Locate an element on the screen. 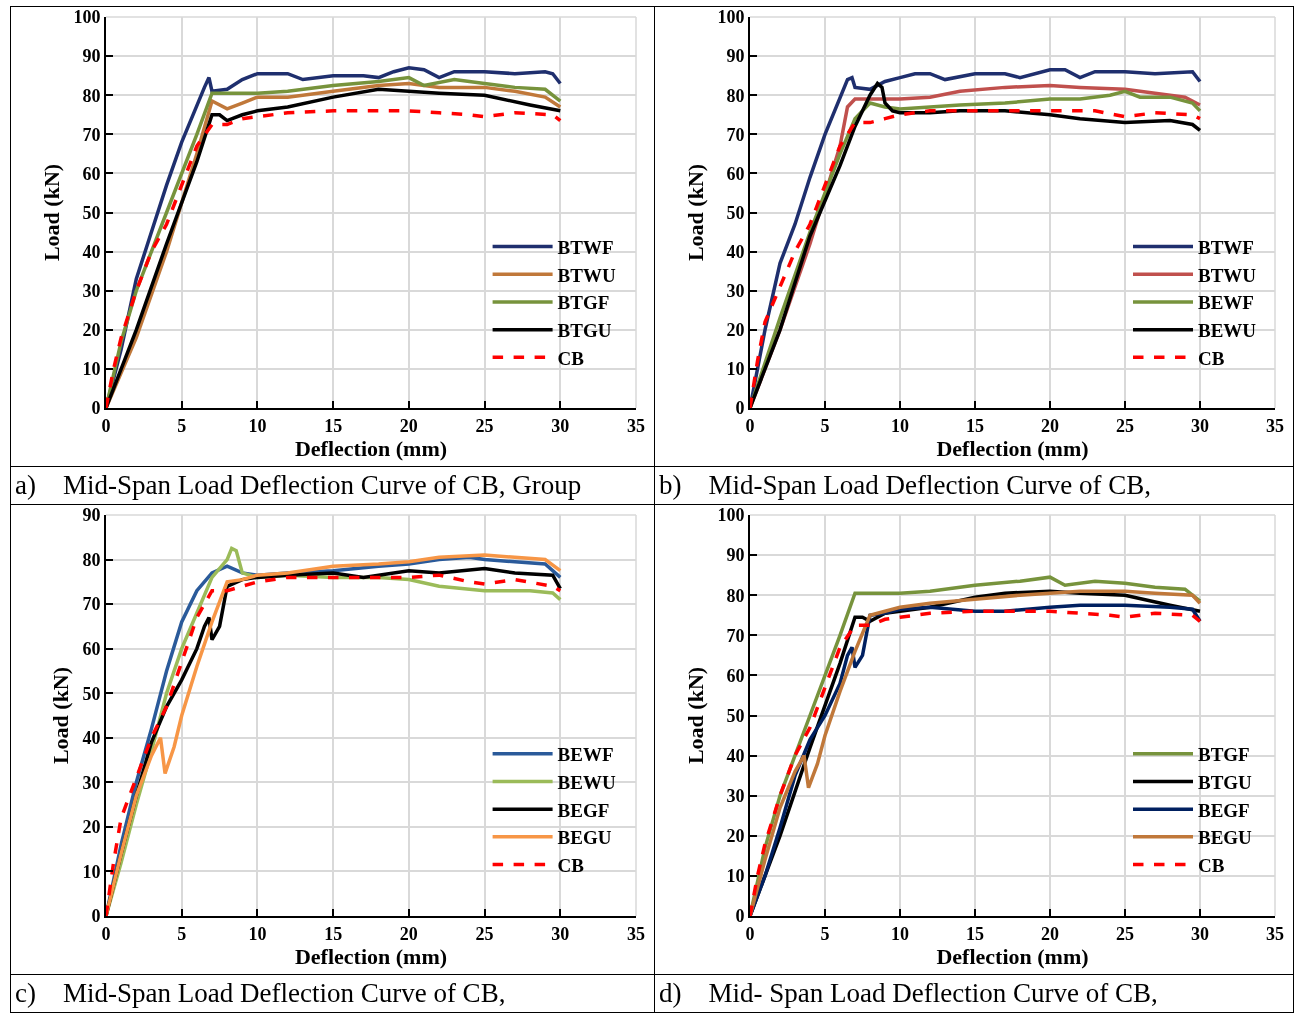  text: a) Mid-Span Load Deflection Curve of CB, Group is located at coordinates (298, 485).